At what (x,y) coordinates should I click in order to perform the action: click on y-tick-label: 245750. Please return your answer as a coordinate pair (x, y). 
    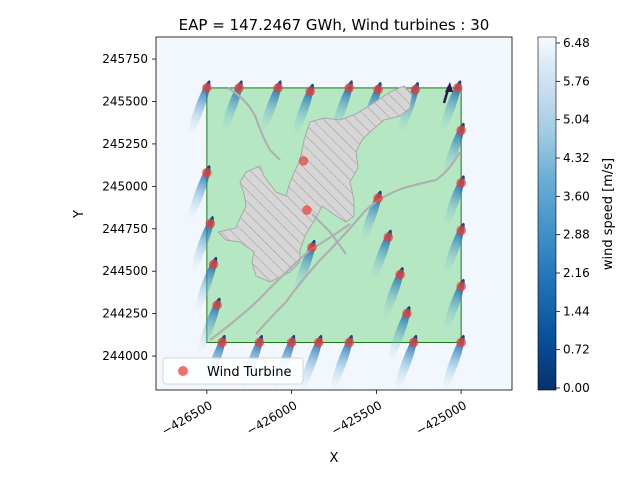
    Looking at the image, I should click on (125, 59).